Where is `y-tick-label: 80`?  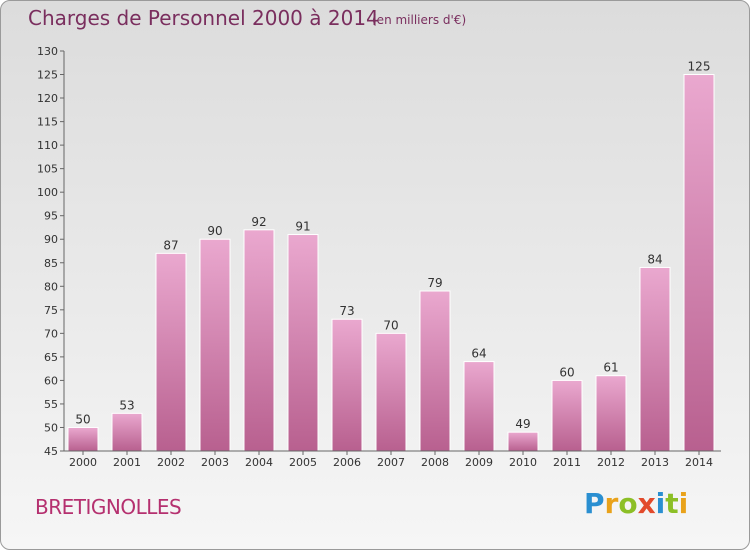 y-tick-label: 80 is located at coordinates (51, 286).